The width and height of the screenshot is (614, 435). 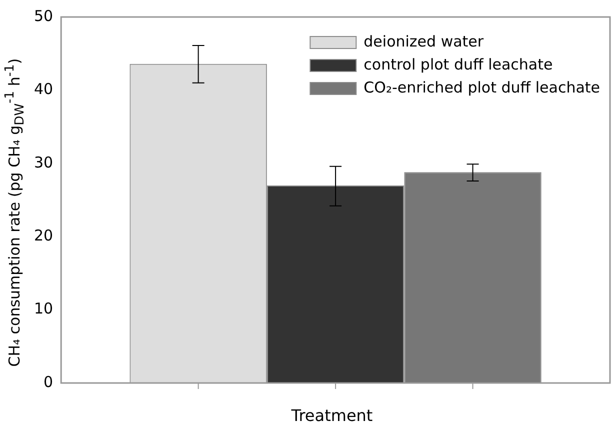 What do you see at coordinates (44, 89) in the screenshot?
I see `y-tick-label: 40` at bounding box center [44, 89].